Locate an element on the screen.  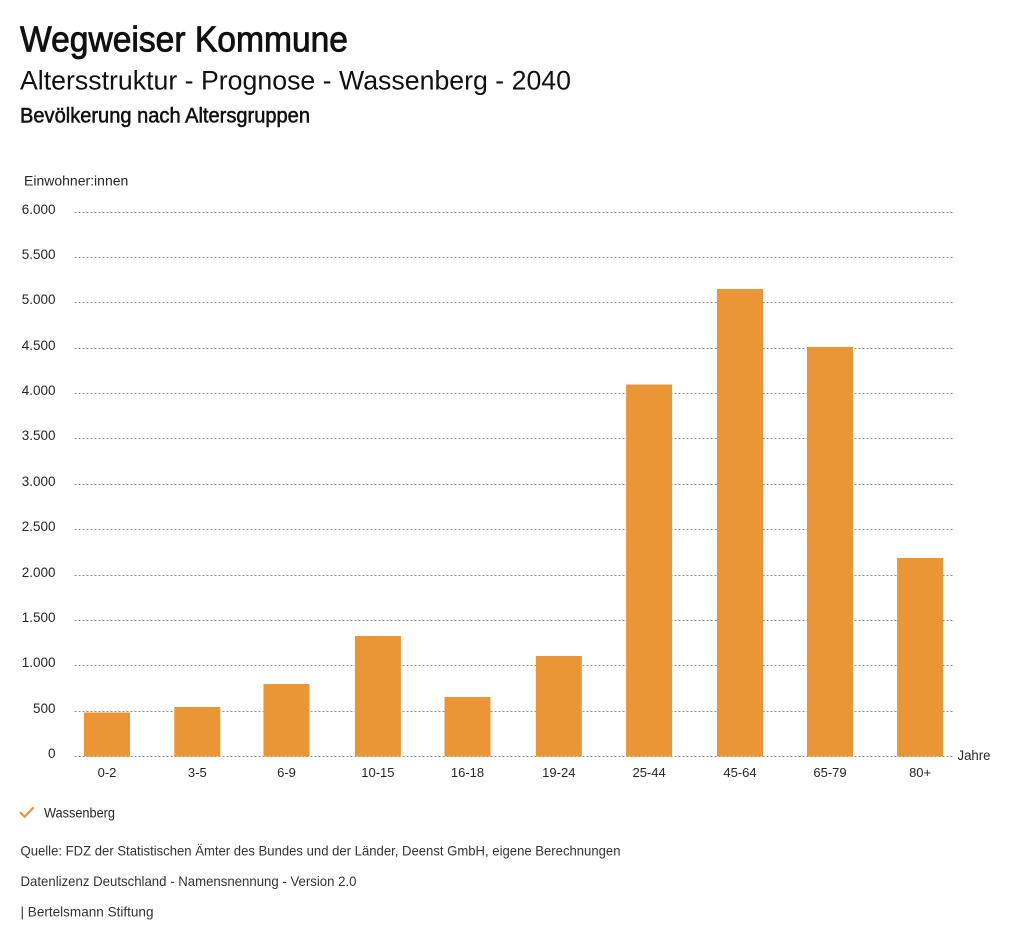
svg-text: 65-79 is located at coordinates (829, 772).